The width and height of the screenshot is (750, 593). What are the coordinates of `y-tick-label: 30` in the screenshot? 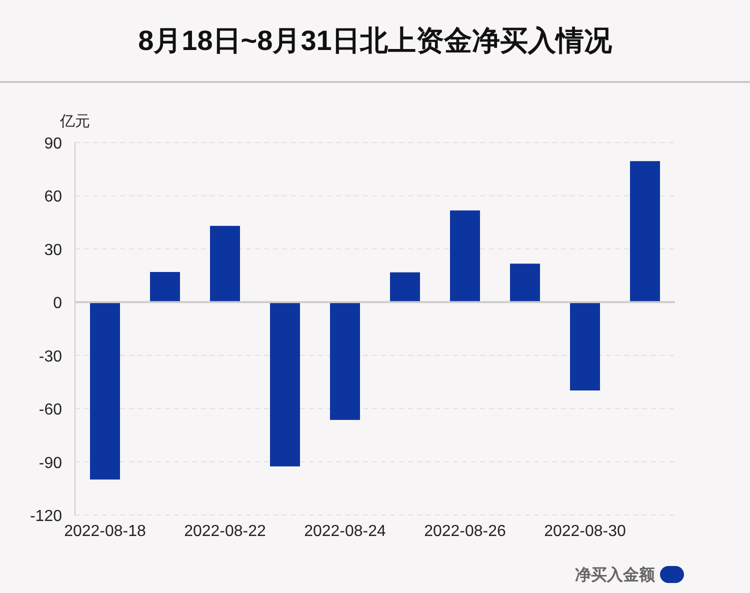 It's located at (53, 250).